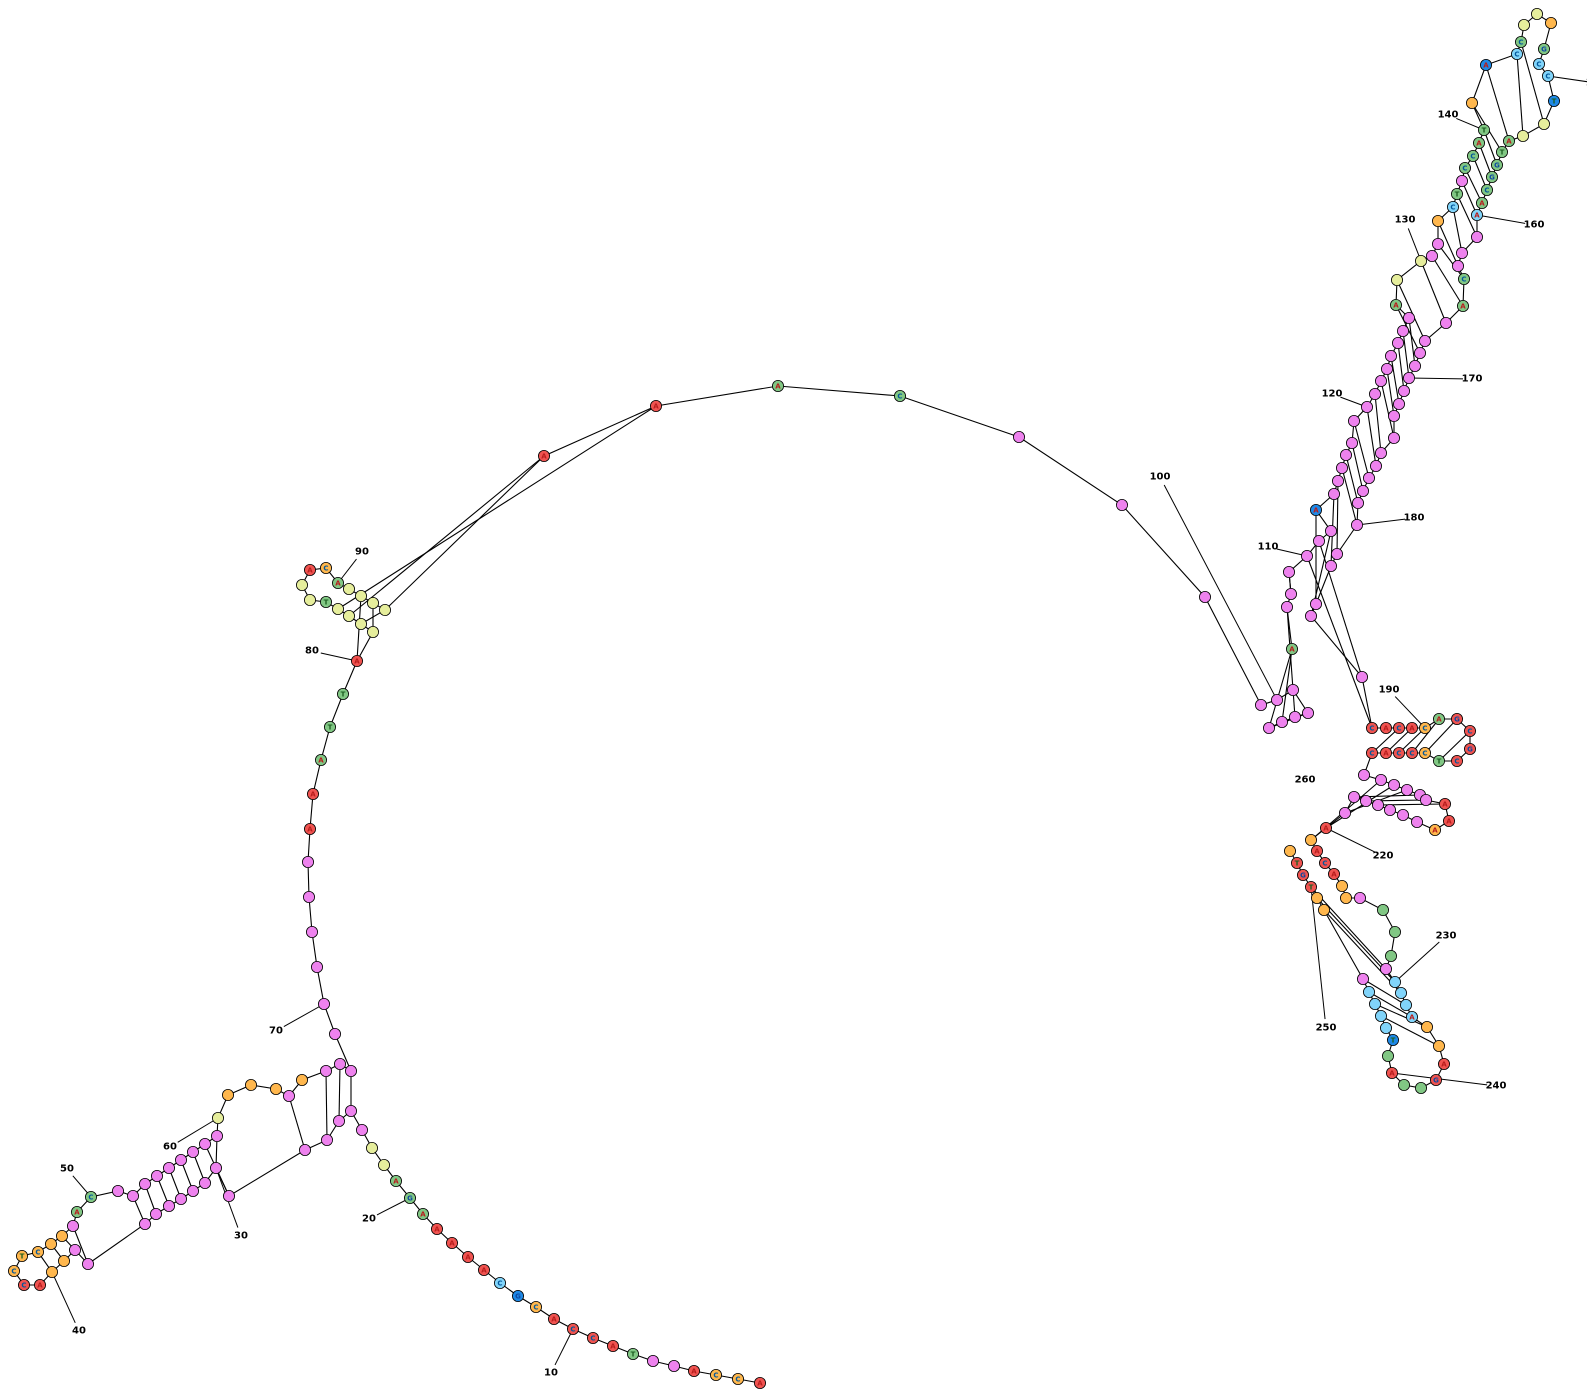  Describe the element at coordinates (1472, 379) in the screenshot. I see `position-label-170: 170` at that location.